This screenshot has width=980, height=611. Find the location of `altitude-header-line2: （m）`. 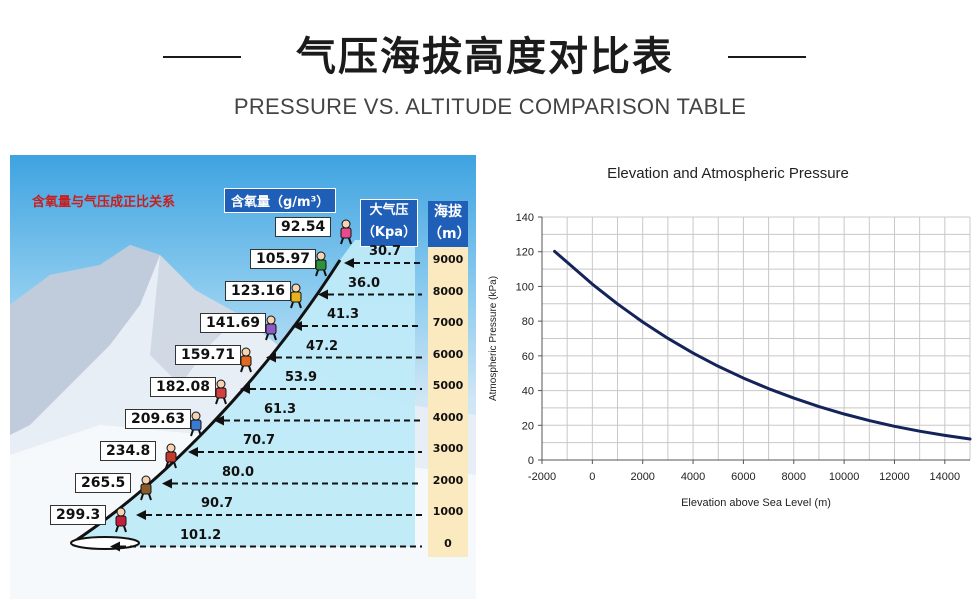

altitude-header-line2: （m） is located at coordinates (449, 234).